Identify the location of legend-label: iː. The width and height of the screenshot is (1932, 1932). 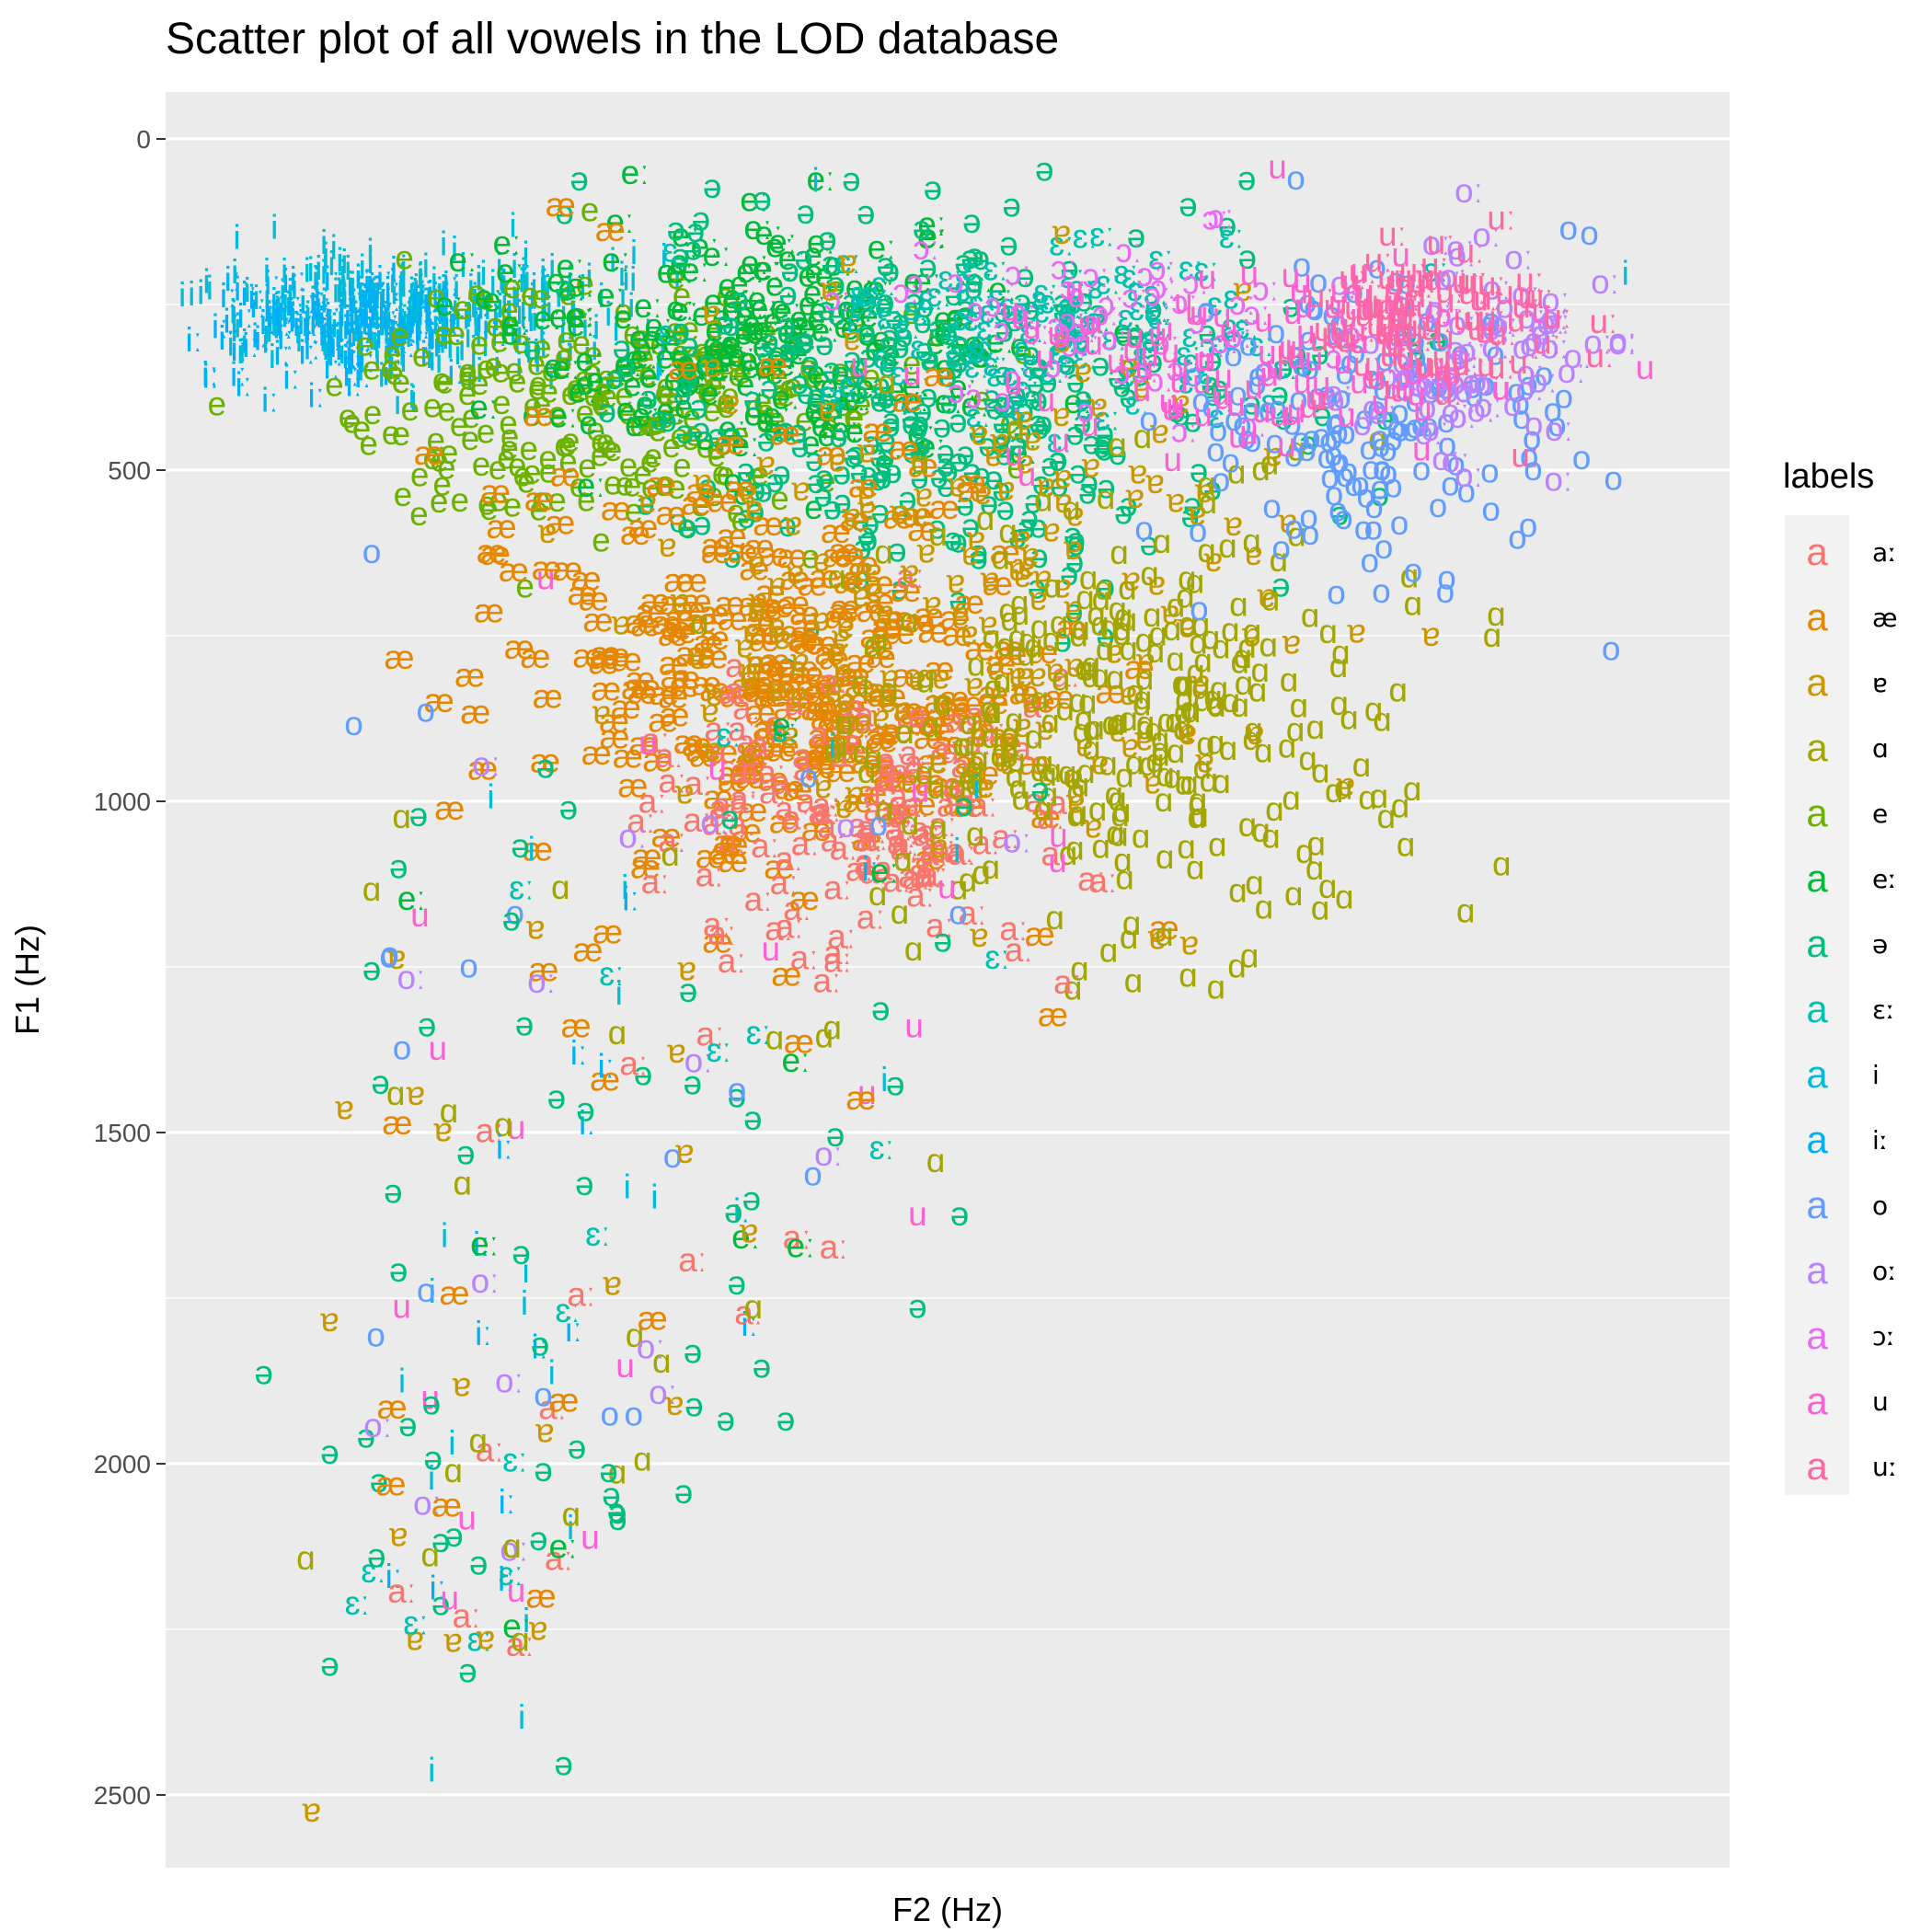
(1880, 1140).